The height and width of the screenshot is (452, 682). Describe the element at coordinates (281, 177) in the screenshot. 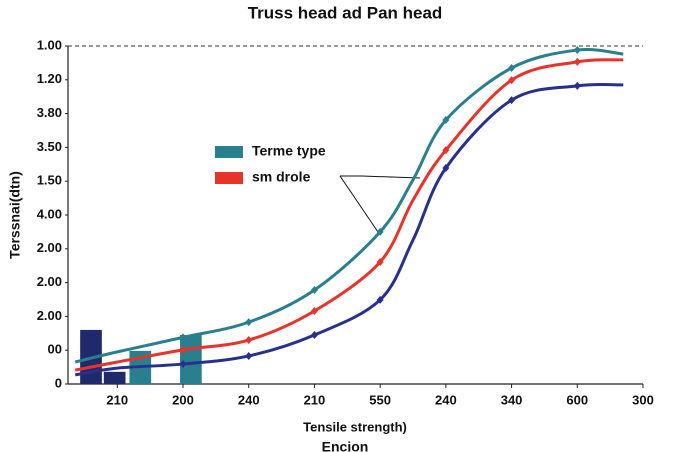

I see `legend-label: sm drole` at that location.